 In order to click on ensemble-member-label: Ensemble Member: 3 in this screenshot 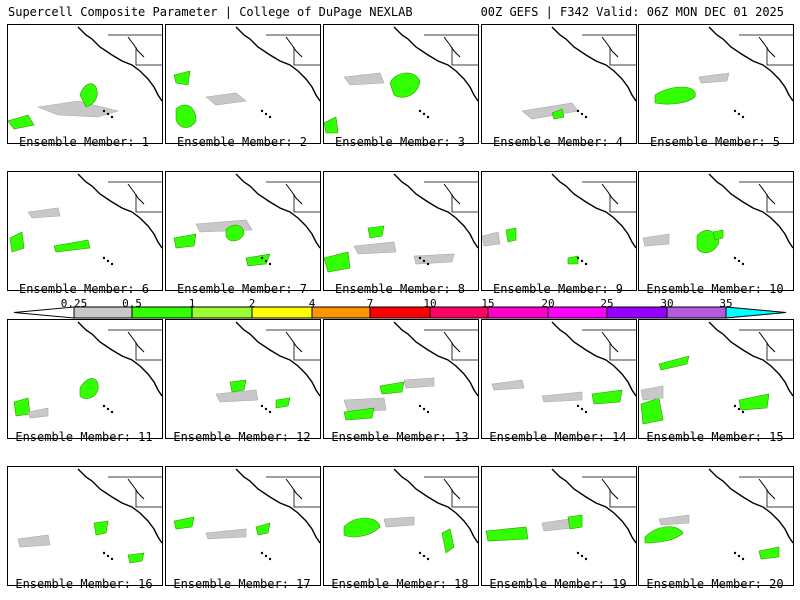, I will do `click(400, 142)`.